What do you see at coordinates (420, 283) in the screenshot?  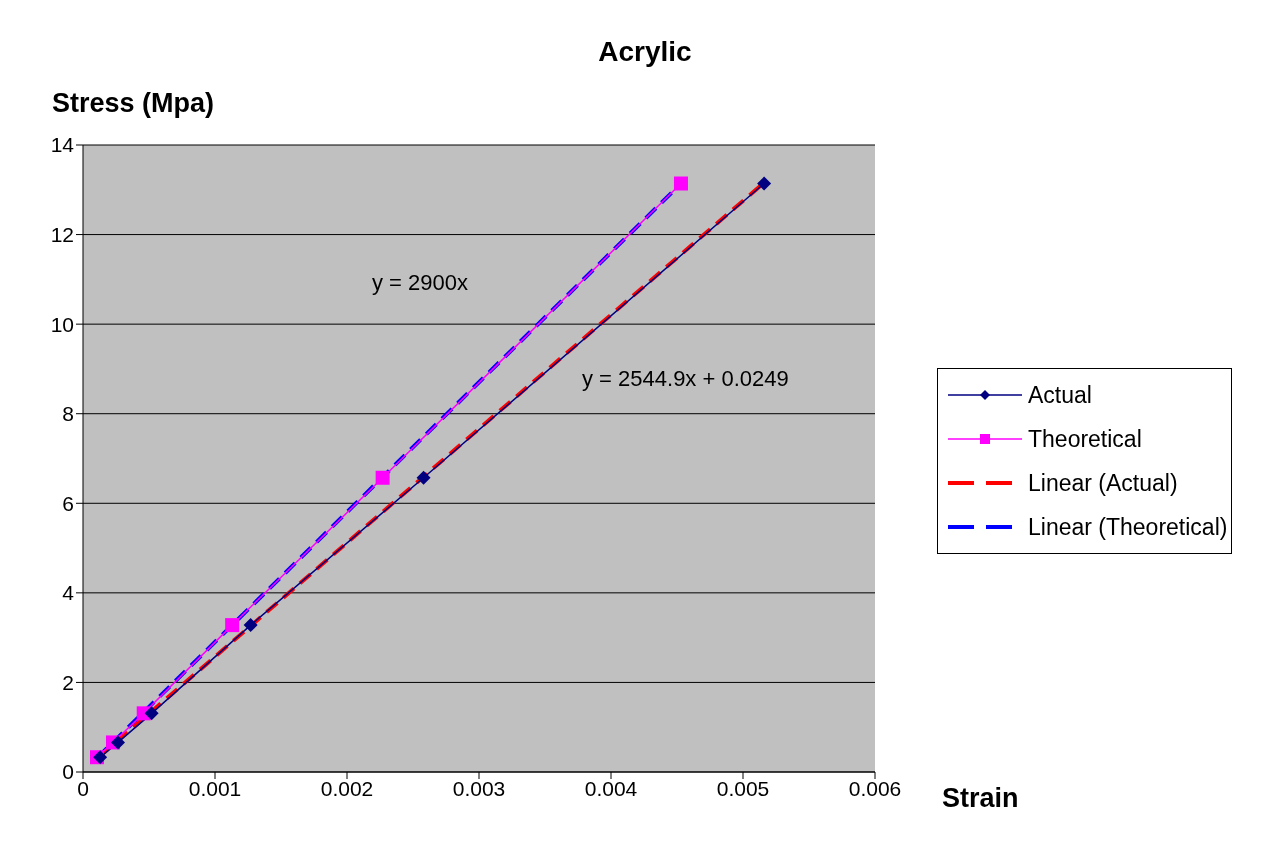 I see `annotation: y = 2900x` at bounding box center [420, 283].